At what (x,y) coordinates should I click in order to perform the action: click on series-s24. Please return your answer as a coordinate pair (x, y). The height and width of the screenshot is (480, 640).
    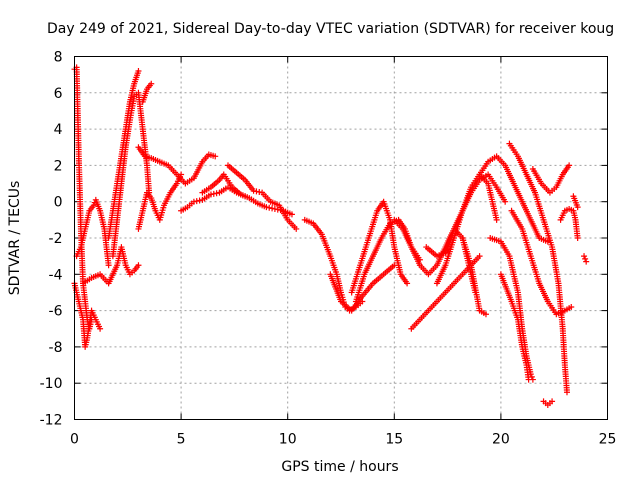
    Looking at the image, I should click on (514, 327).